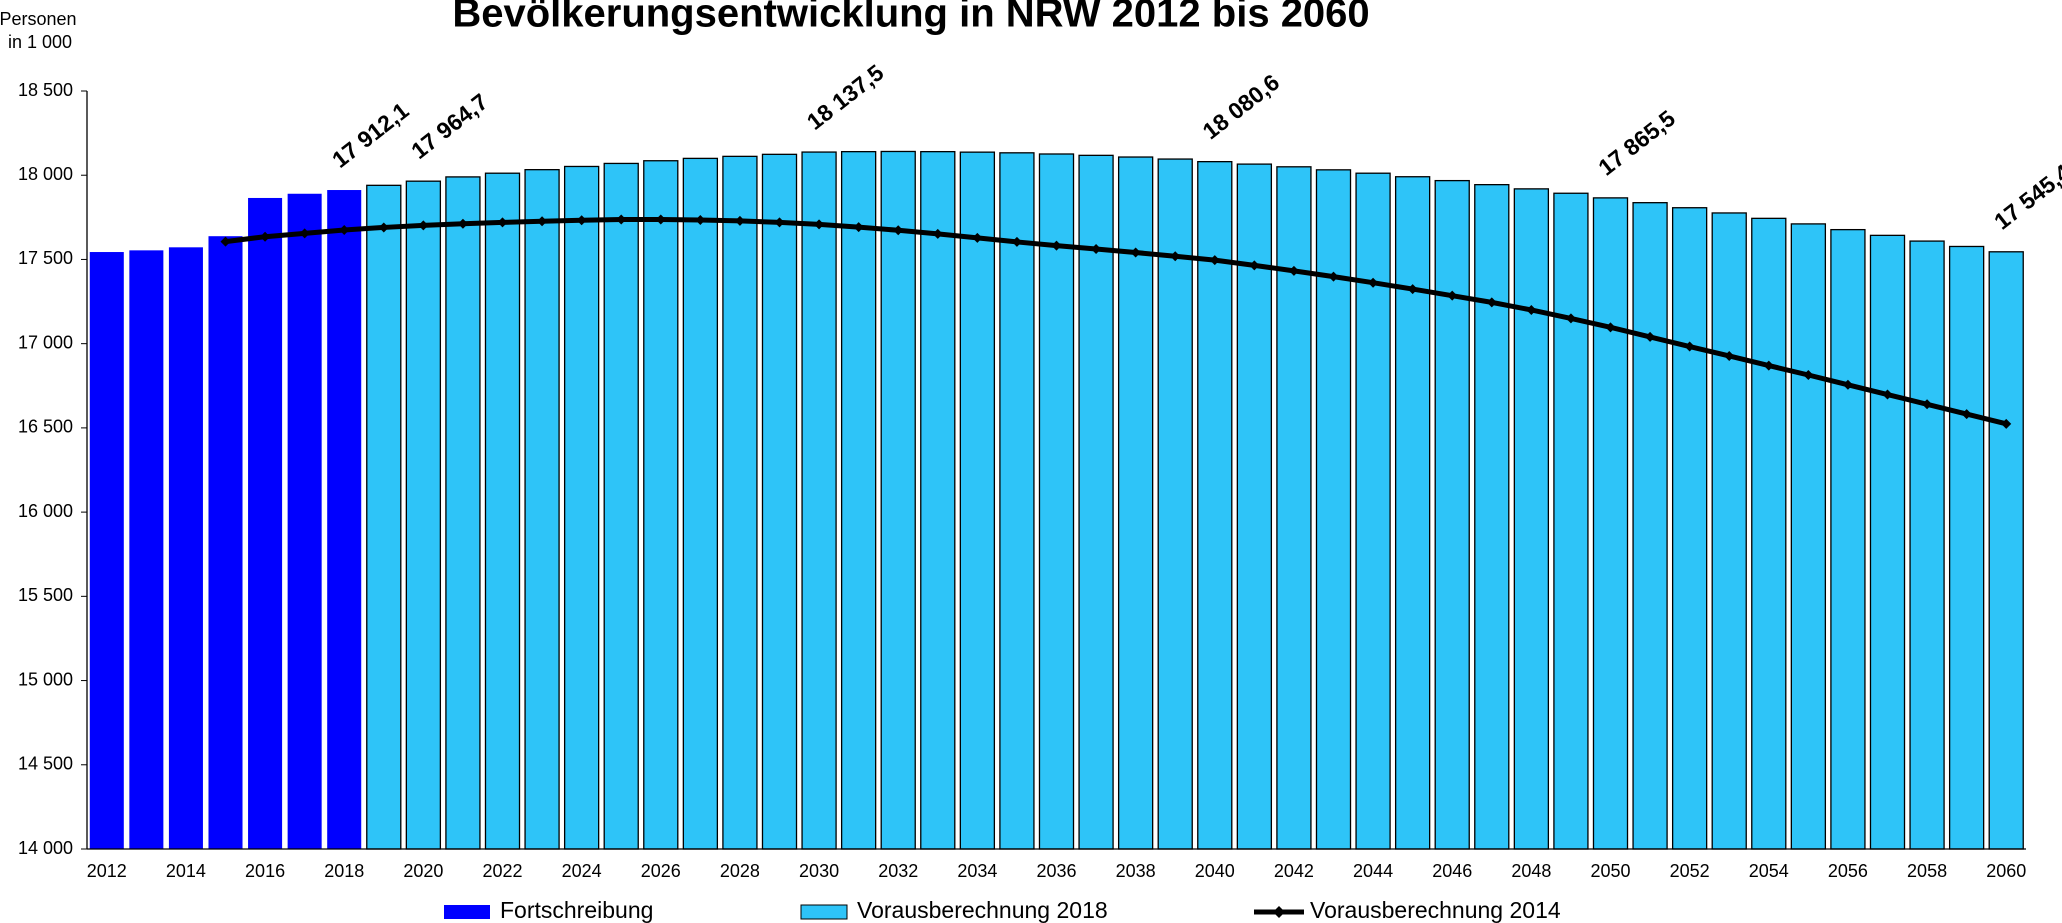 The image size is (2062, 923). Describe the element at coordinates (819, 871) in the screenshot. I see `x-tick-label: 2030` at that location.